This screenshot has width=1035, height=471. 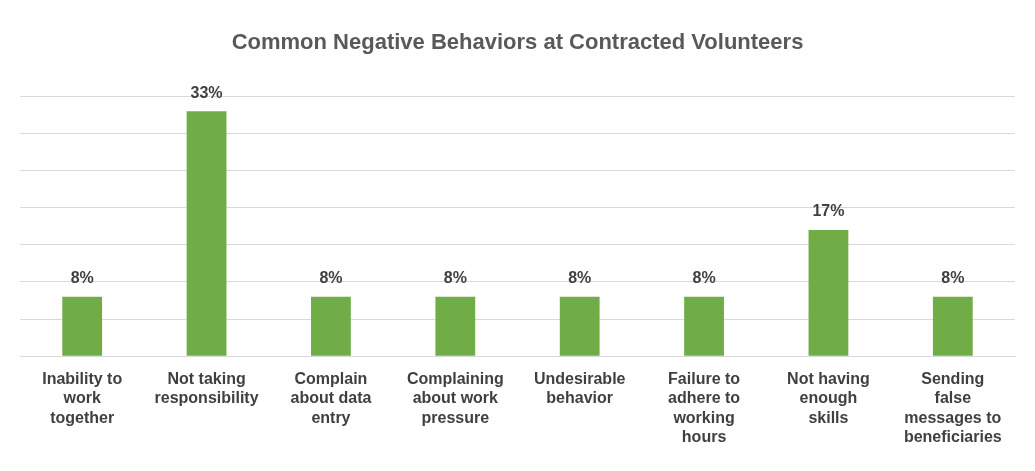 I want to click on x-tick-label: Undesirable behavior, so click(x=579, y=388).